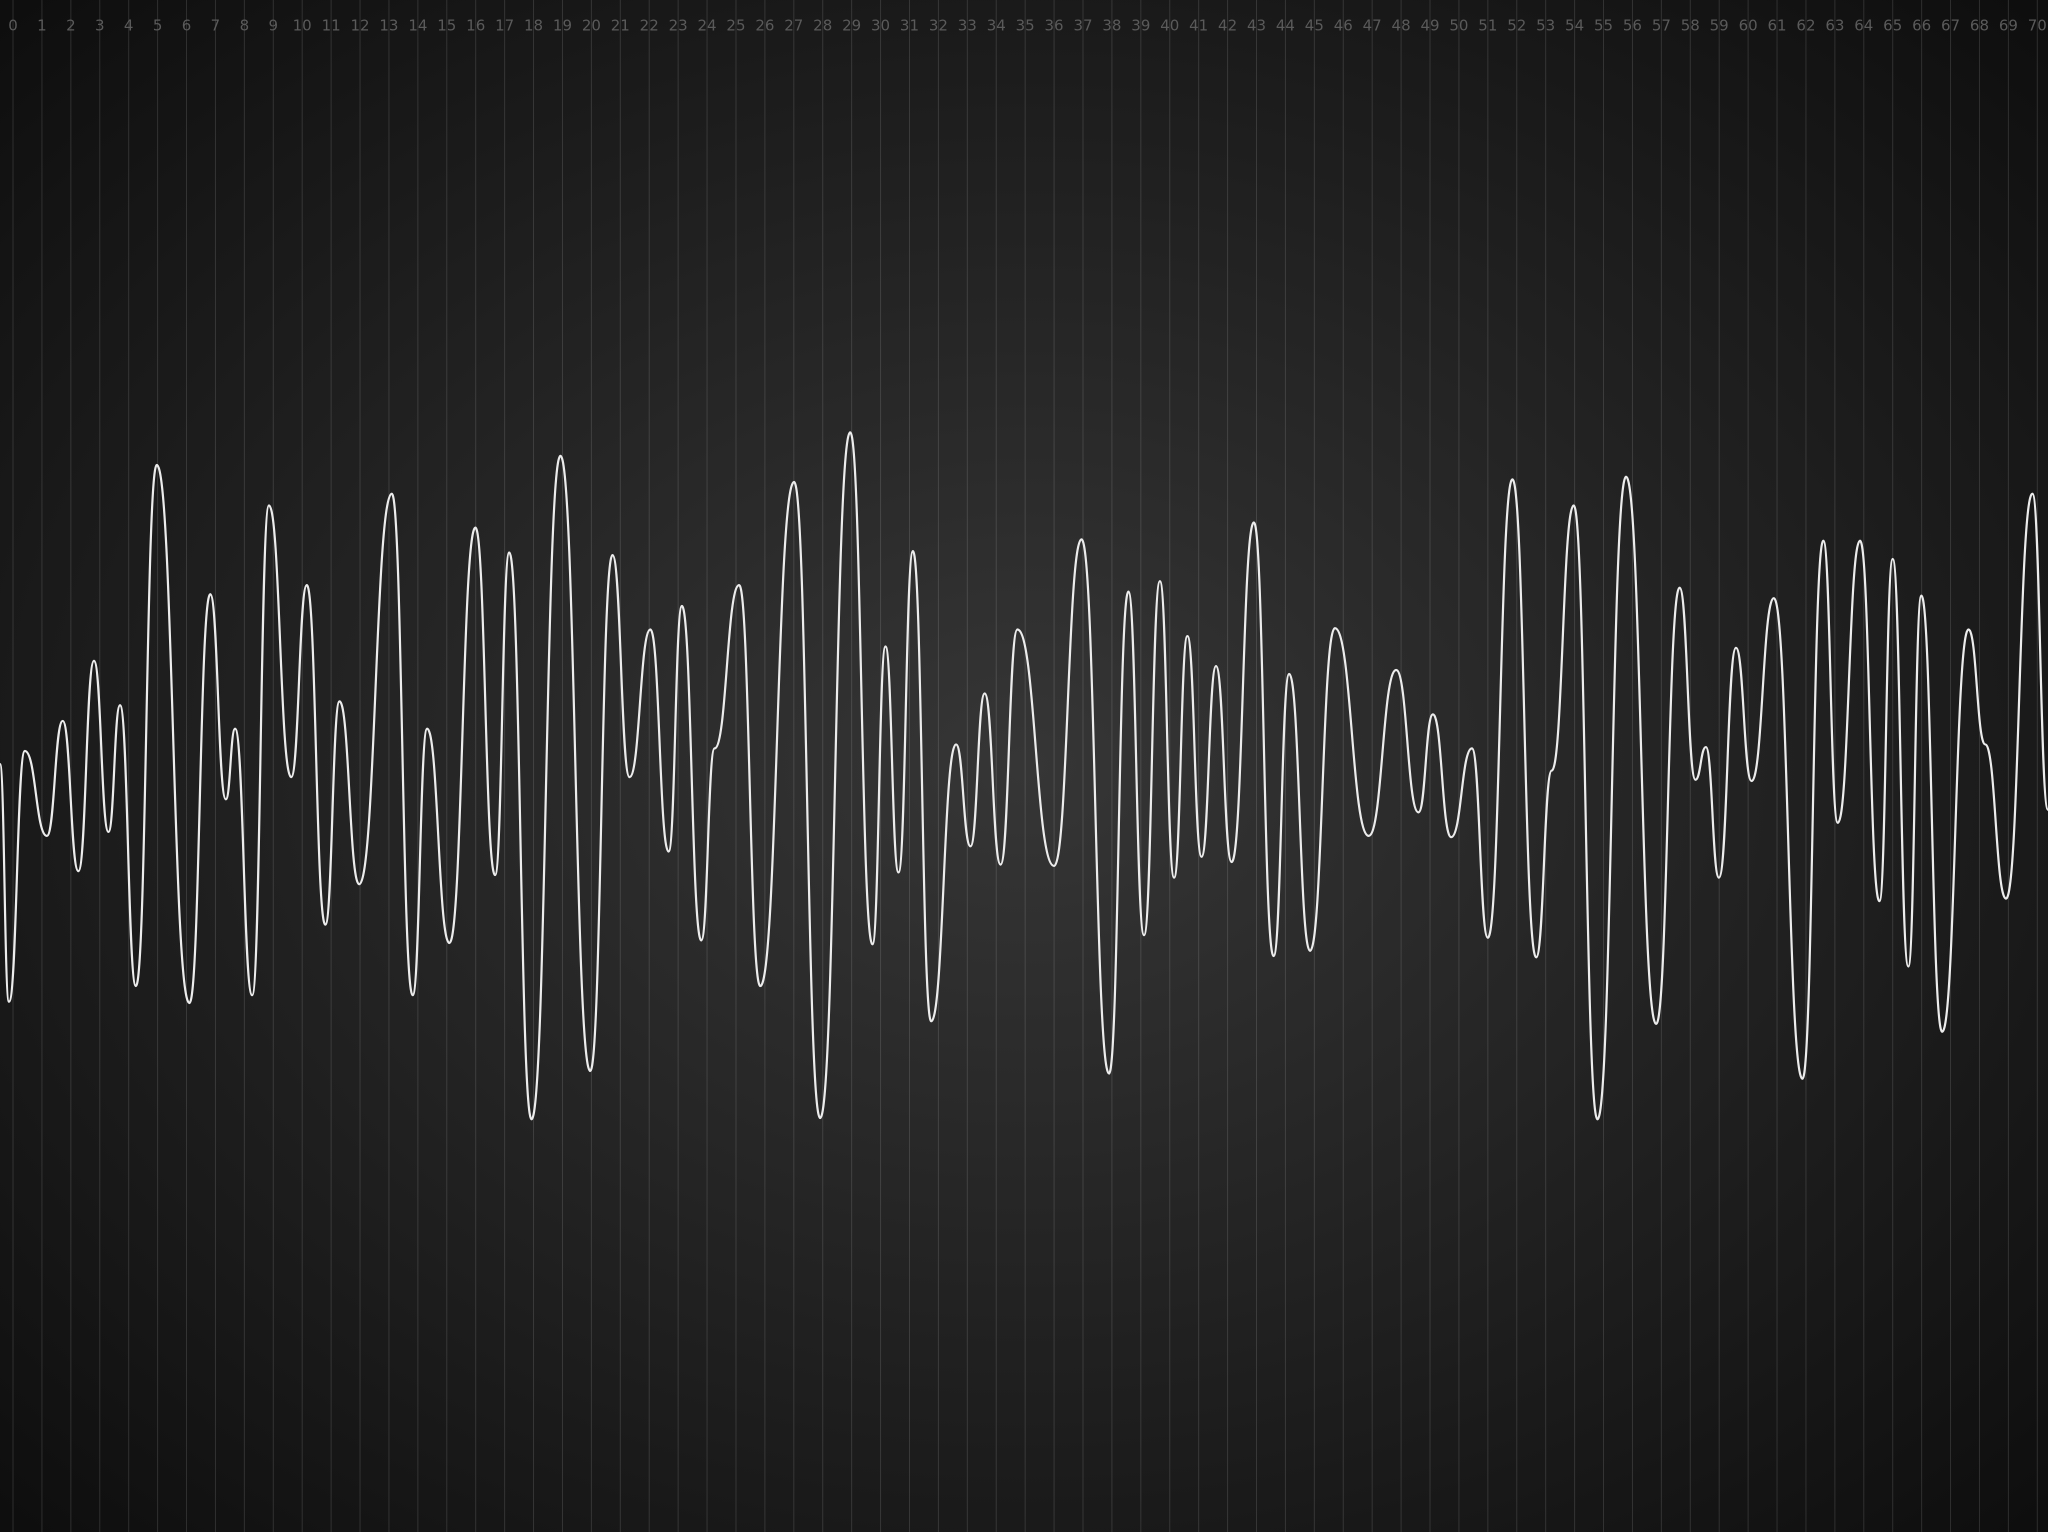 The image size is (2048, 1532). Describe the element at coordinates (851, 26) in the screenshot. I see `x-tick-label: 29` at that location.